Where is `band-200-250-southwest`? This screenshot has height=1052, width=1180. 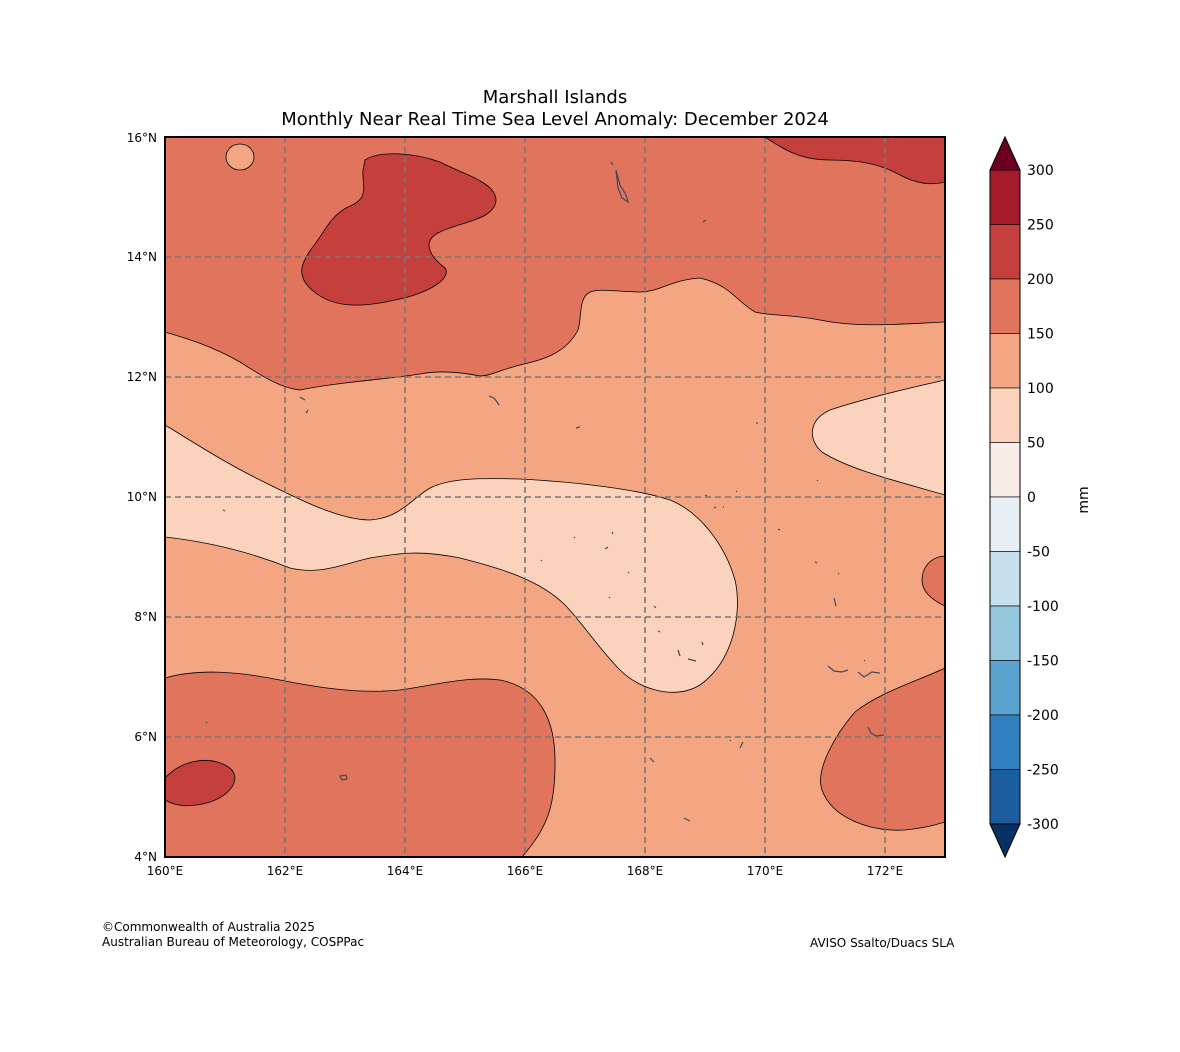
band-200-250-southwest is located at coordinates (200, 782).